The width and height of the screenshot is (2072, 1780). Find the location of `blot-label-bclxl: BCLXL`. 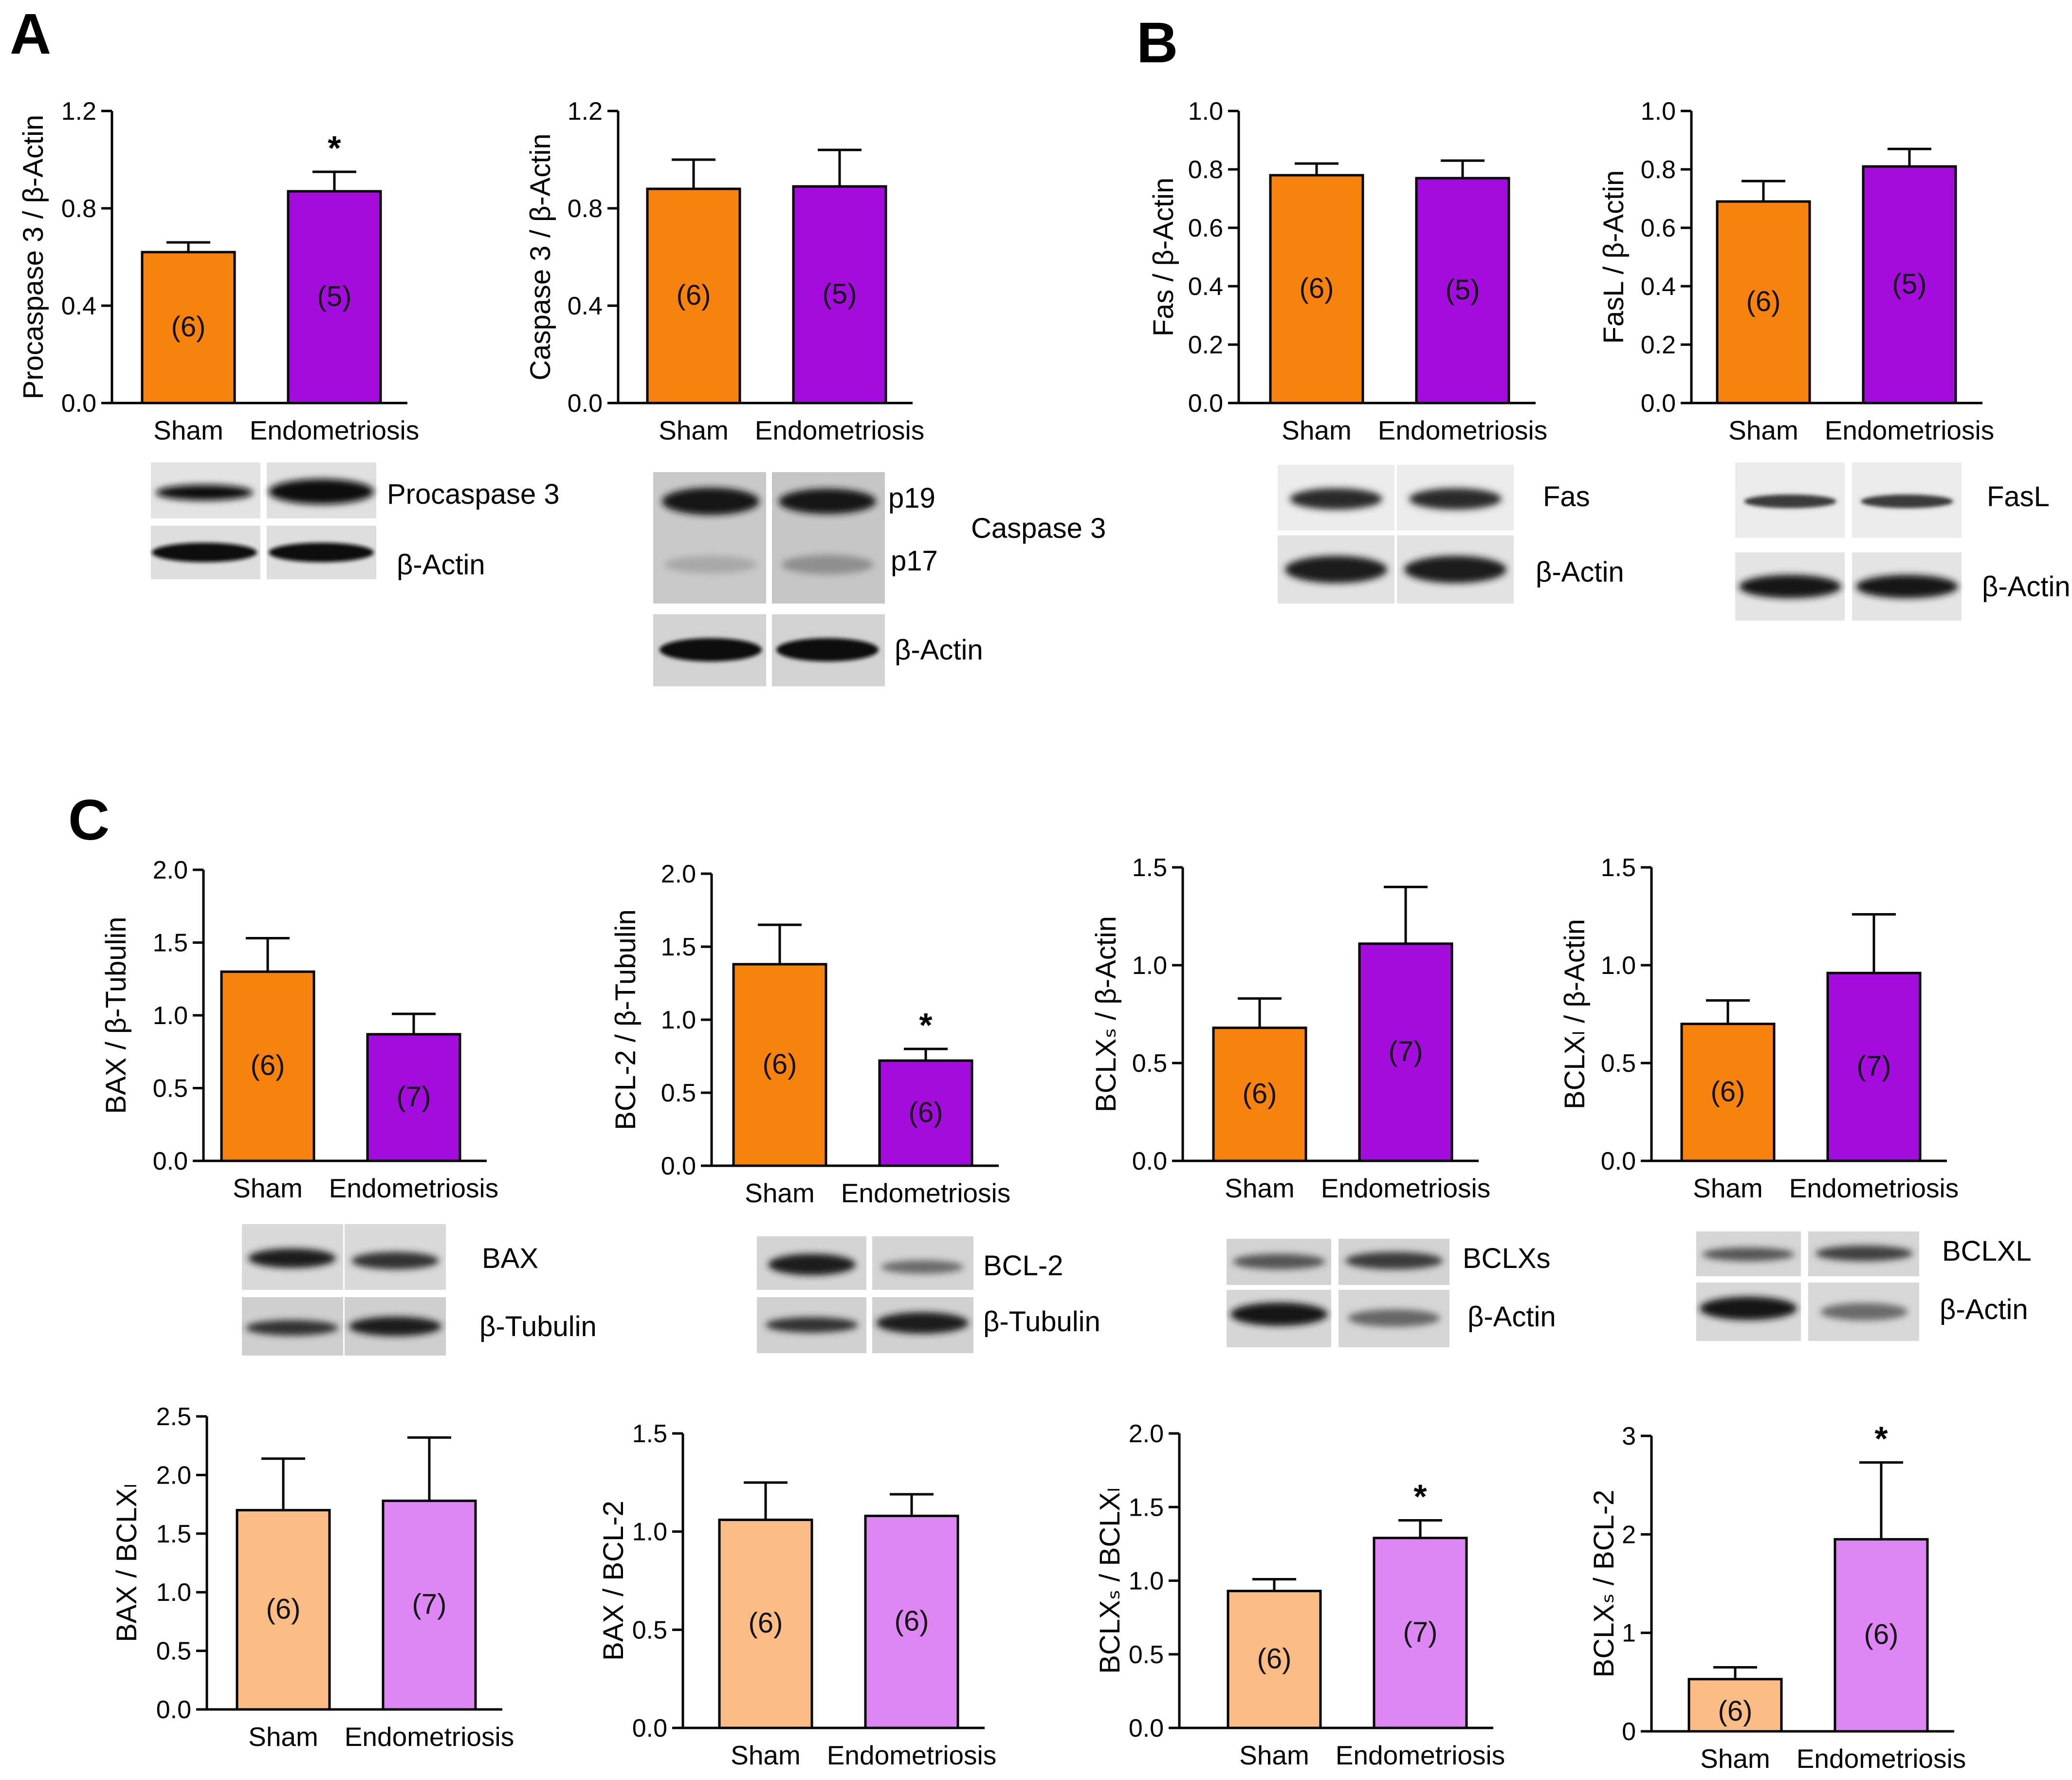

blot-label-bclxl: BCLXL is located at coordinates (1987, 1251).